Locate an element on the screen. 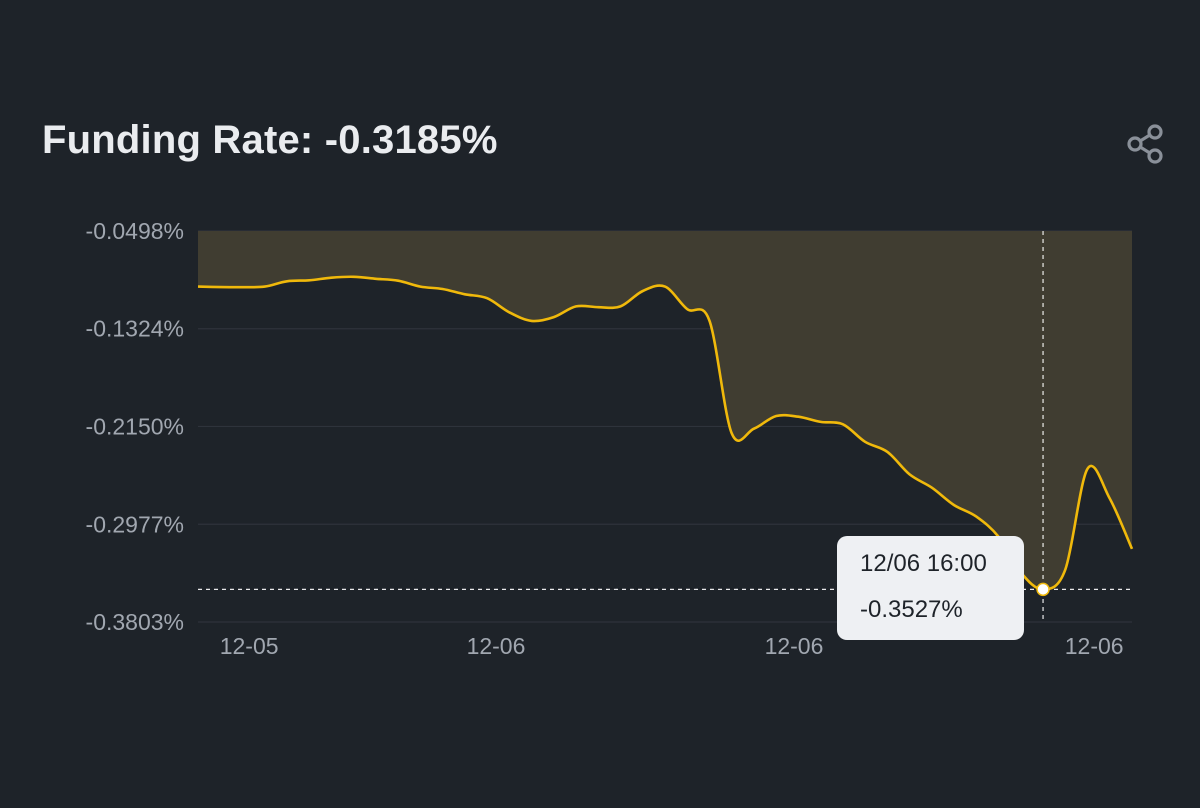  share-button is located at coordinates (1146, 144).